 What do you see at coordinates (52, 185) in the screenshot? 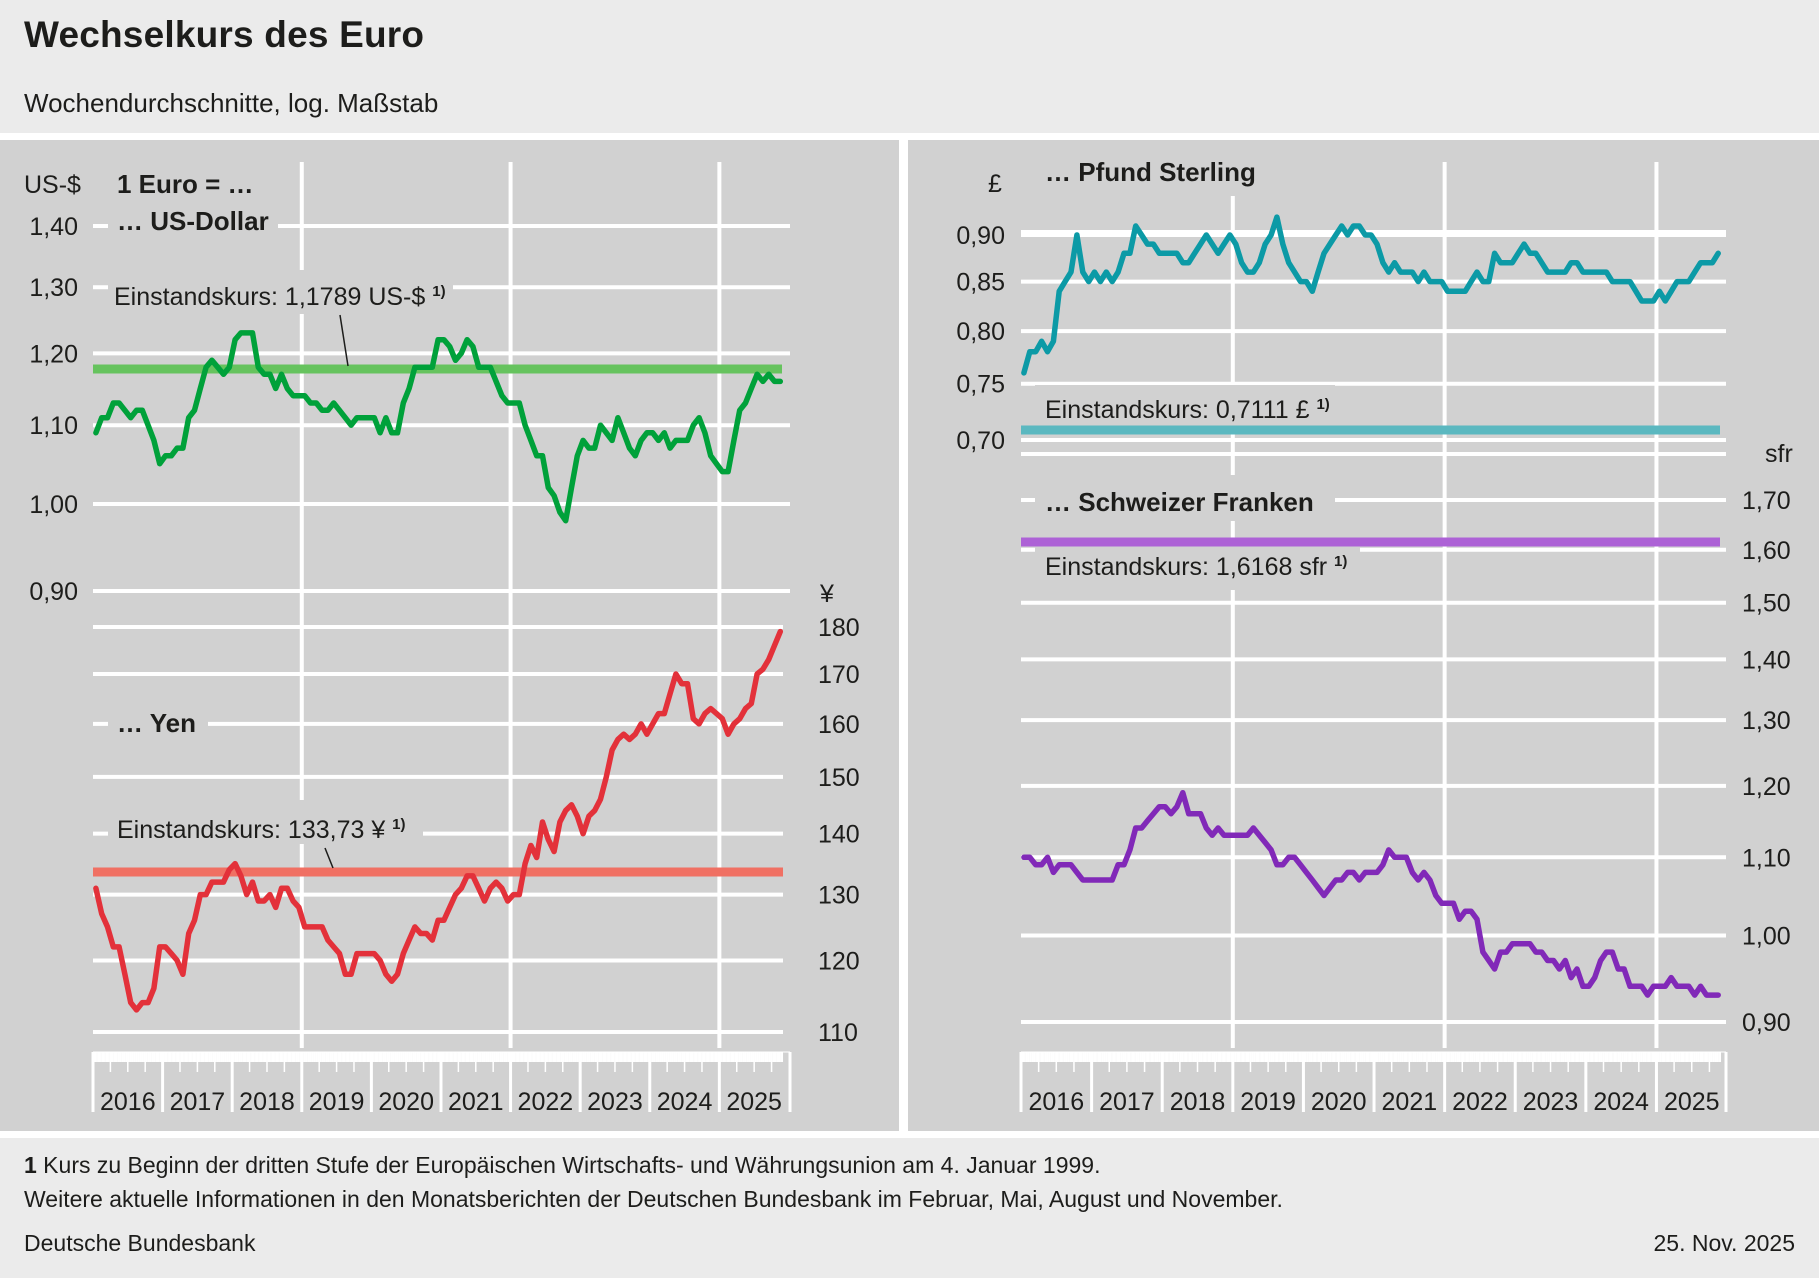
I see `usd-unit-label: US-$` at bounding box center [52, 185].